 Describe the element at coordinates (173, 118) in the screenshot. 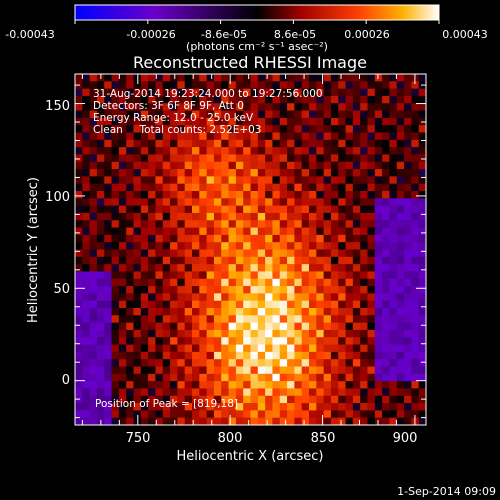

I see `annotation-energy-range: Energy Range: 12.0 - 25.0 keV` at that location.